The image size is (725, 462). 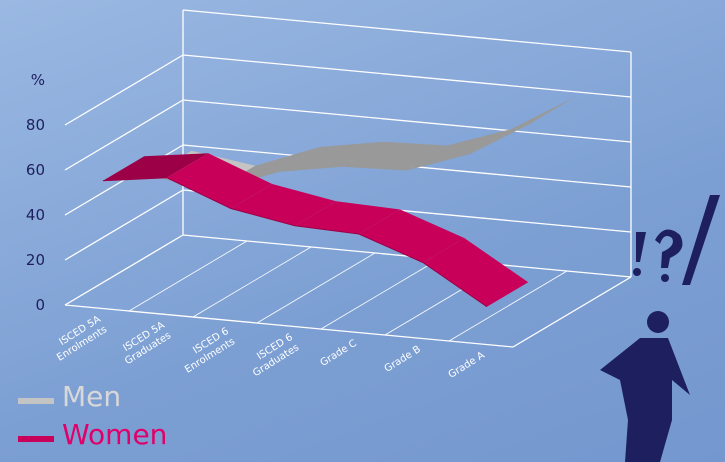 What do you see at coordinates (289, 326) in the screenshot?
I see `floor-edge` at bounding box center [289, 326].